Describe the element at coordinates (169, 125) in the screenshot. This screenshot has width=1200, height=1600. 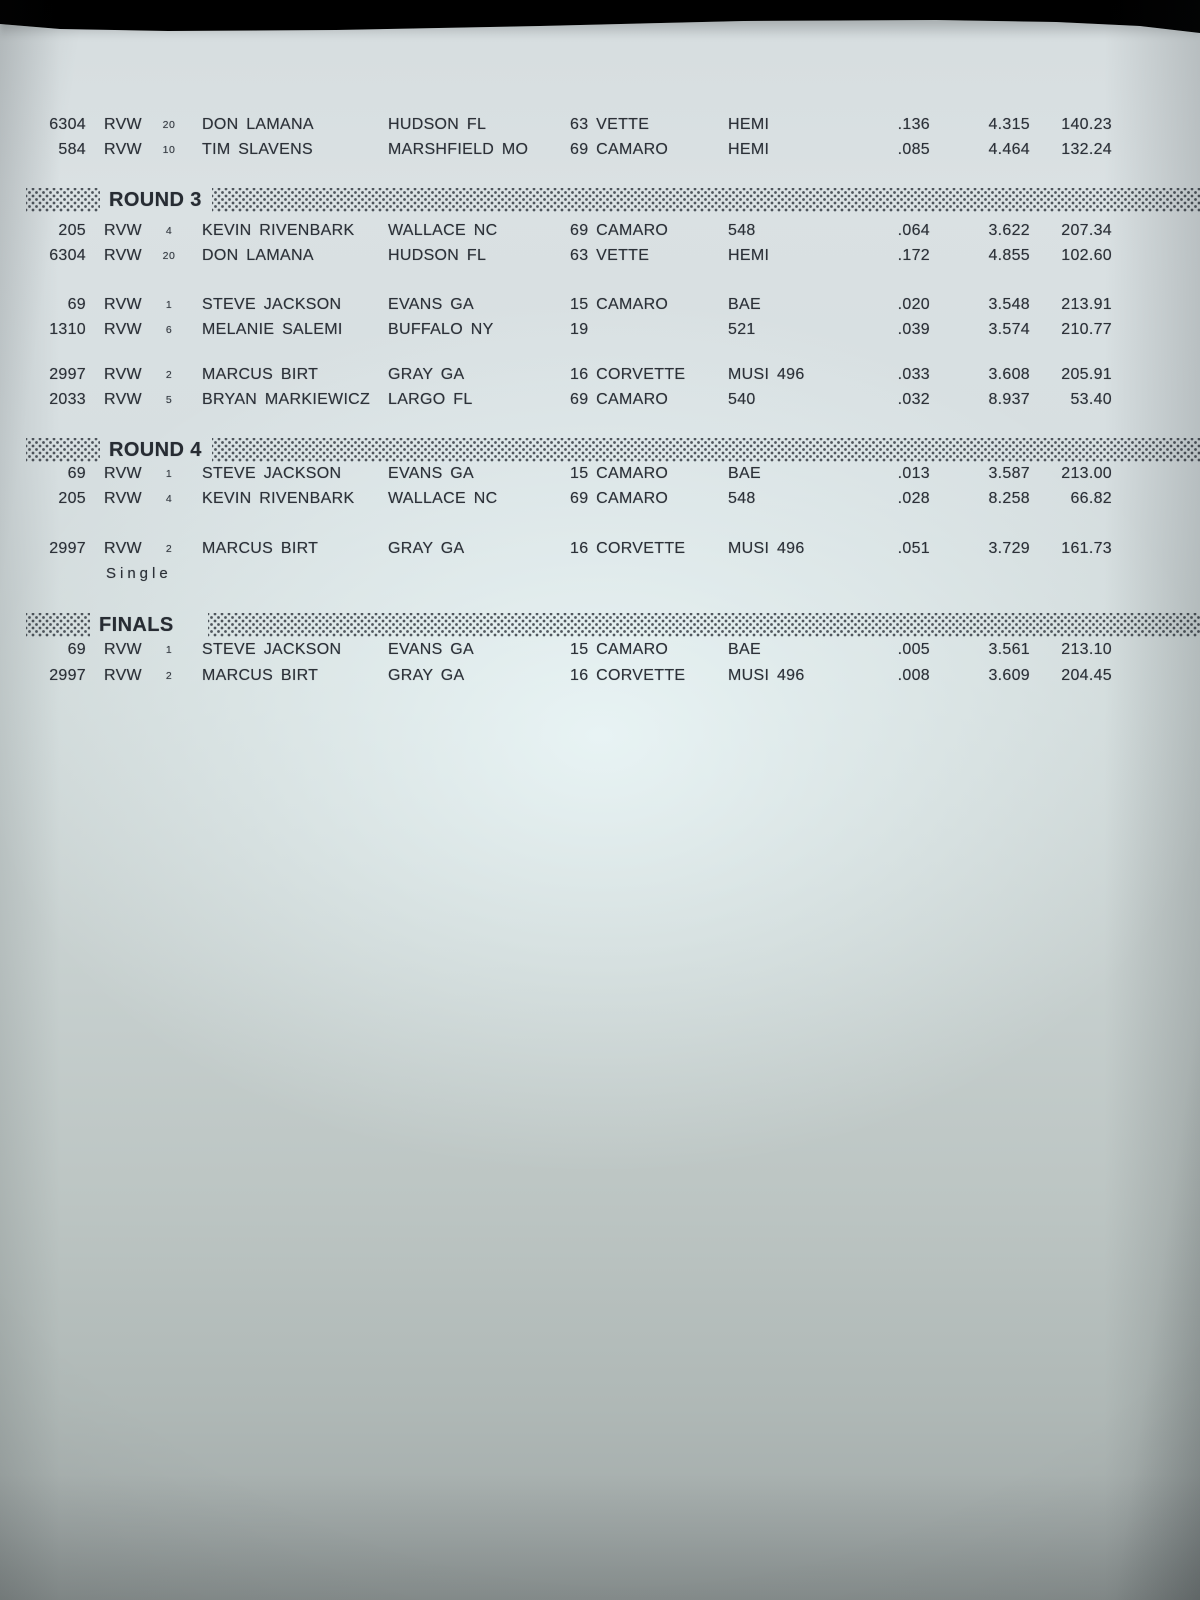
I see `seed-number: 20` at that location.